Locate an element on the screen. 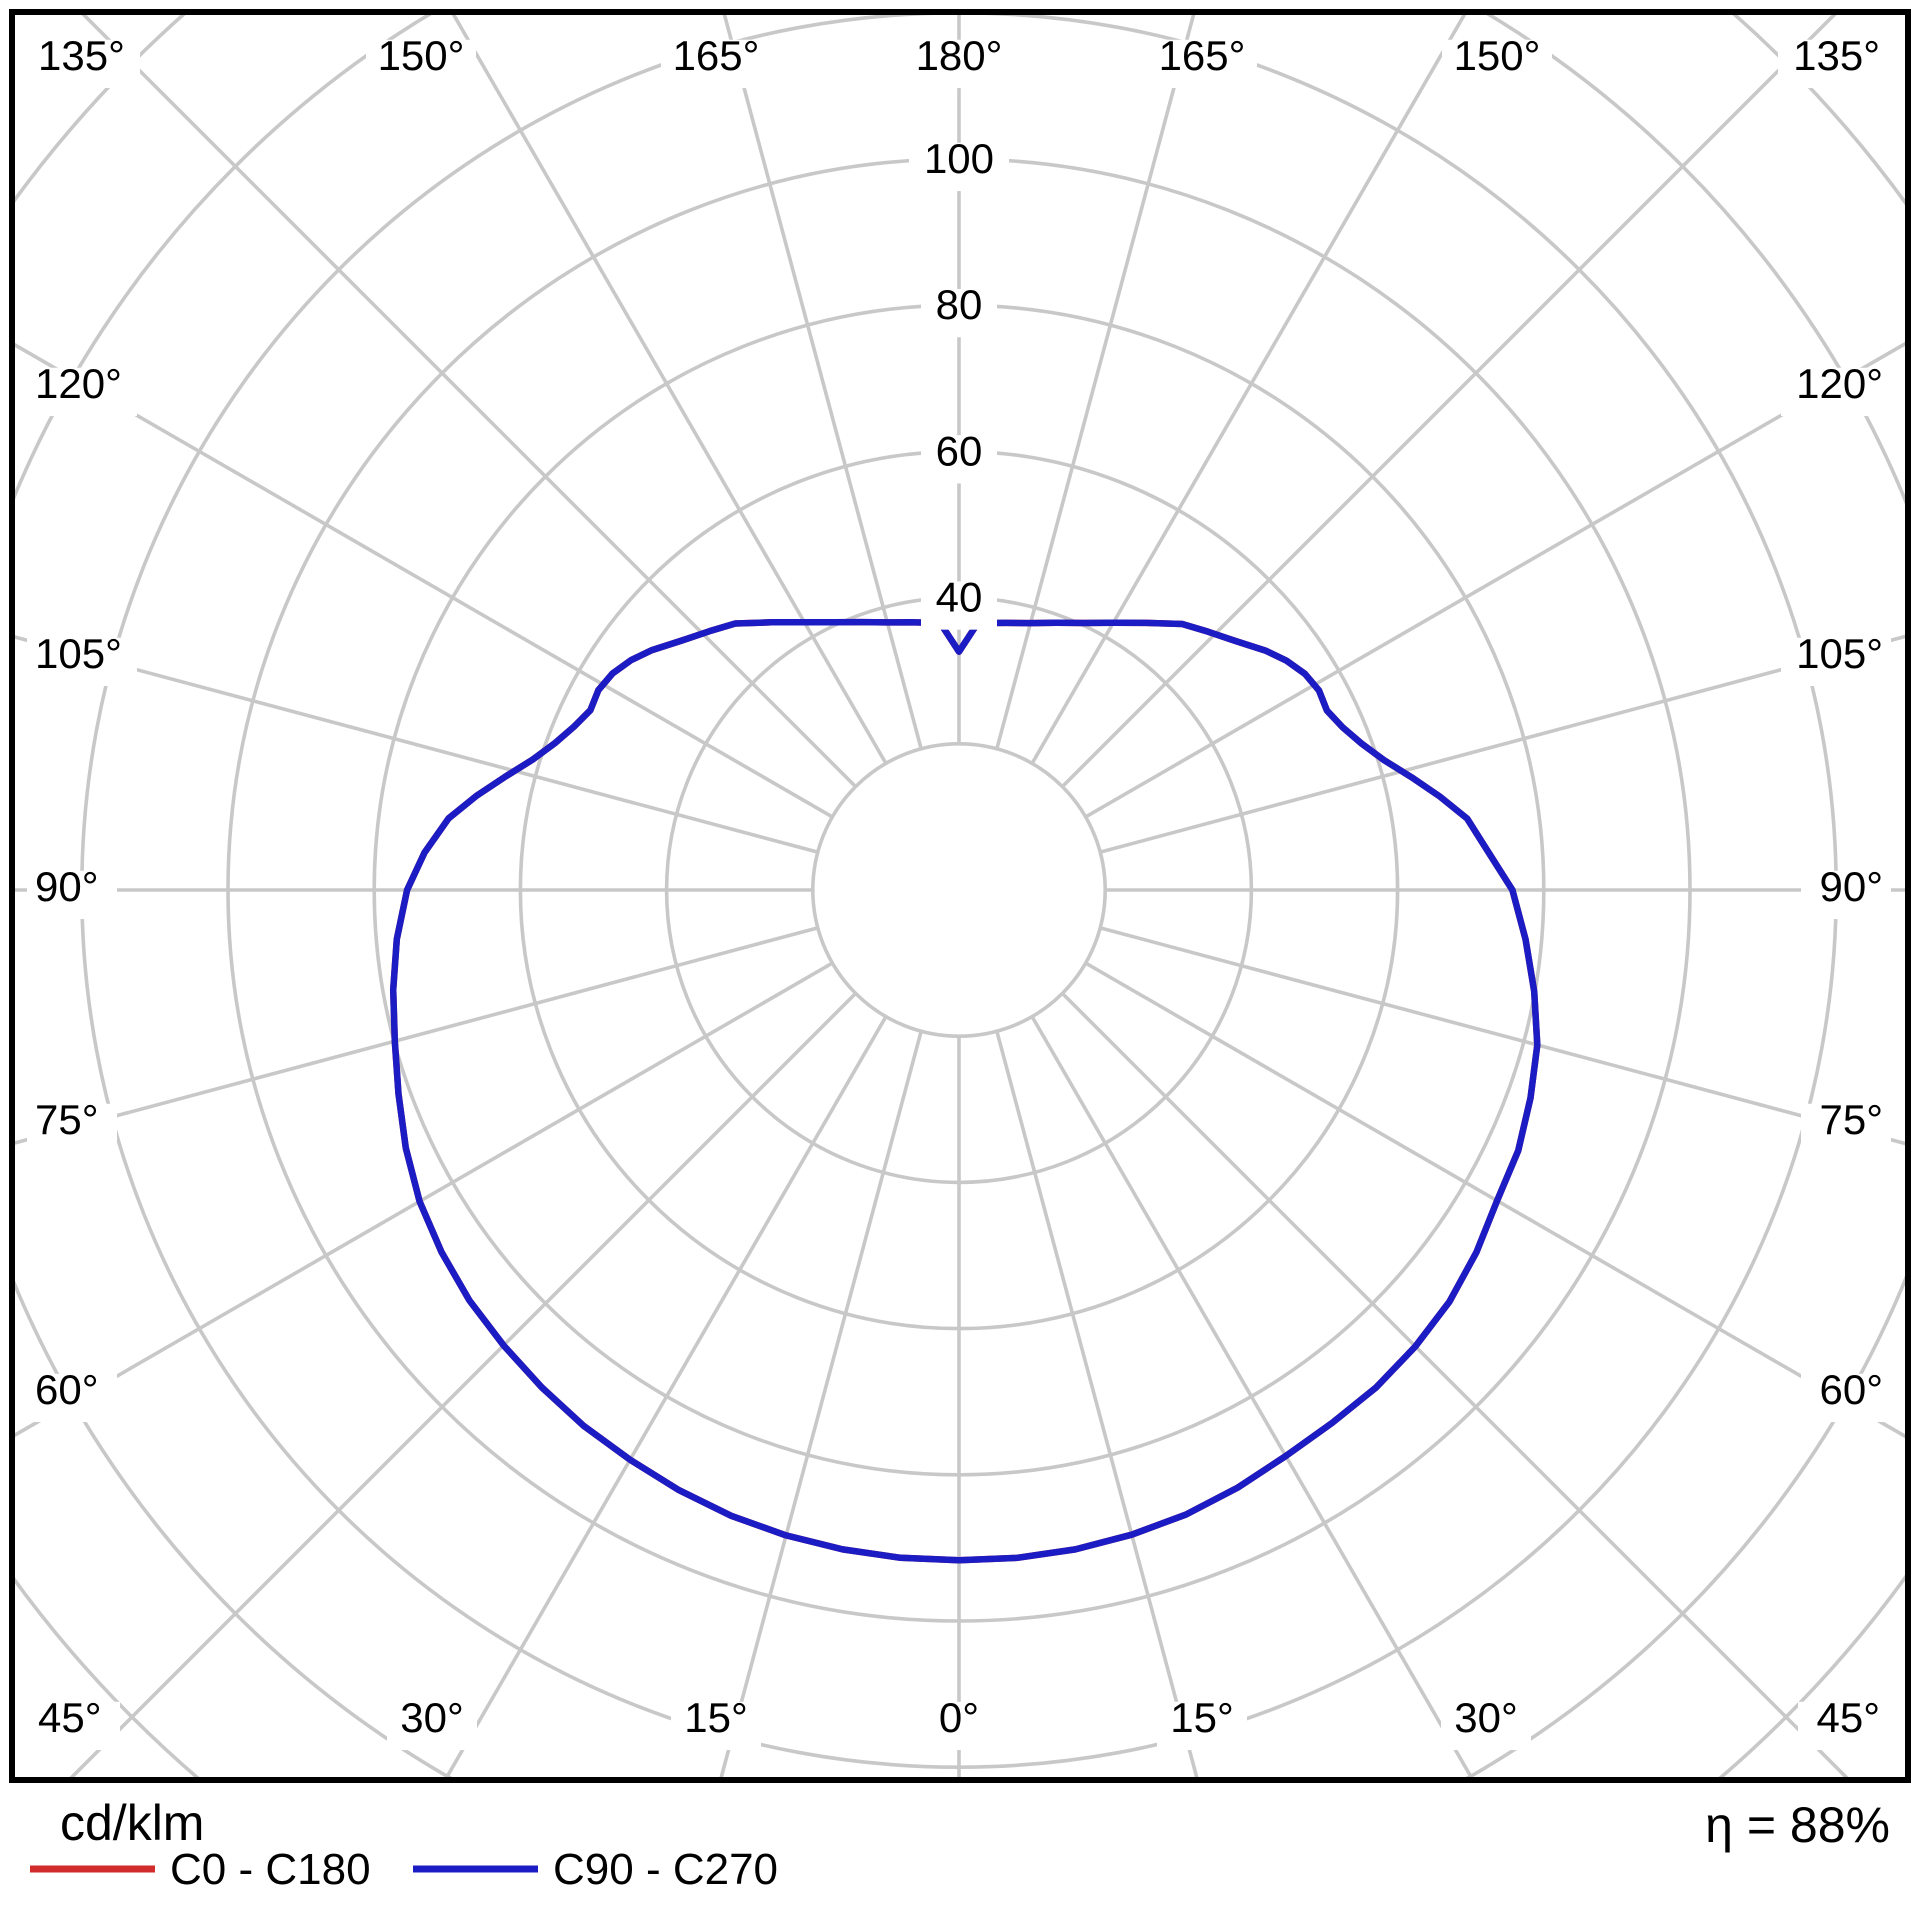  angle-label-180-mask is located at coordinates (959, 64).